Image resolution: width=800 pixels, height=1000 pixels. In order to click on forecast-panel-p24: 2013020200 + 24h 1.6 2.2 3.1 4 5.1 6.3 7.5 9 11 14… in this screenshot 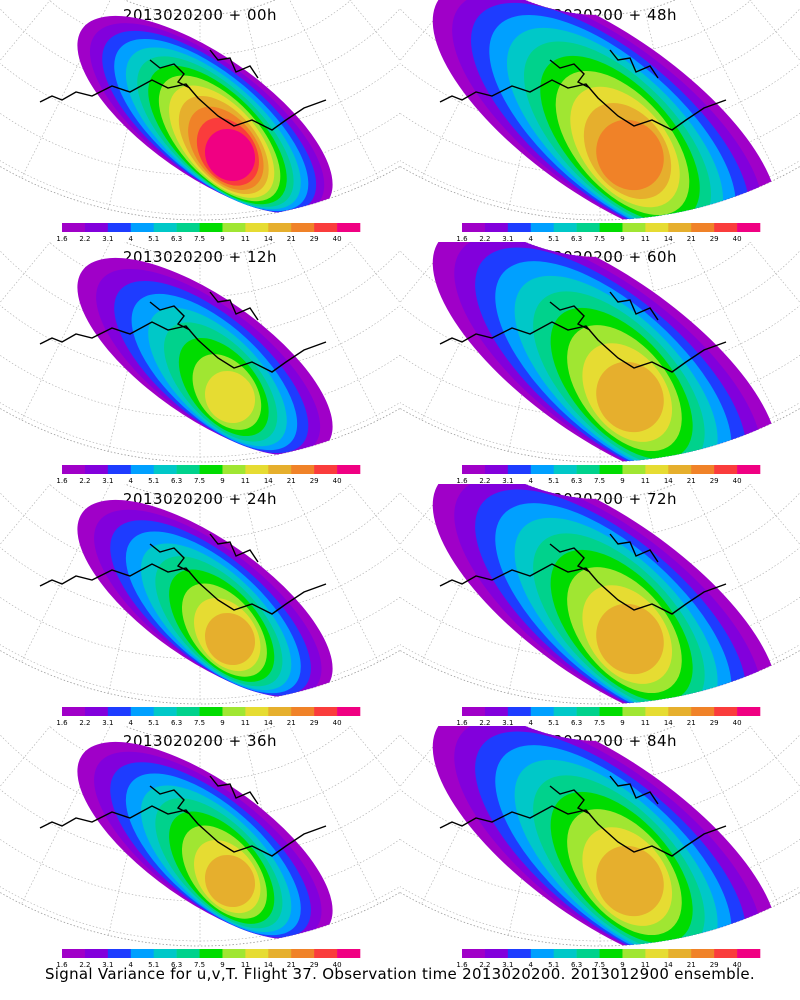, I will do `click(200, 605)`.